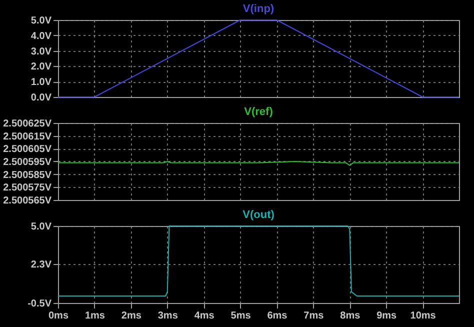  What do you see at coordinates (168, 316) in the screenshot?
I see `x-tick-label: 3ms` at bounding box center [168, 316].